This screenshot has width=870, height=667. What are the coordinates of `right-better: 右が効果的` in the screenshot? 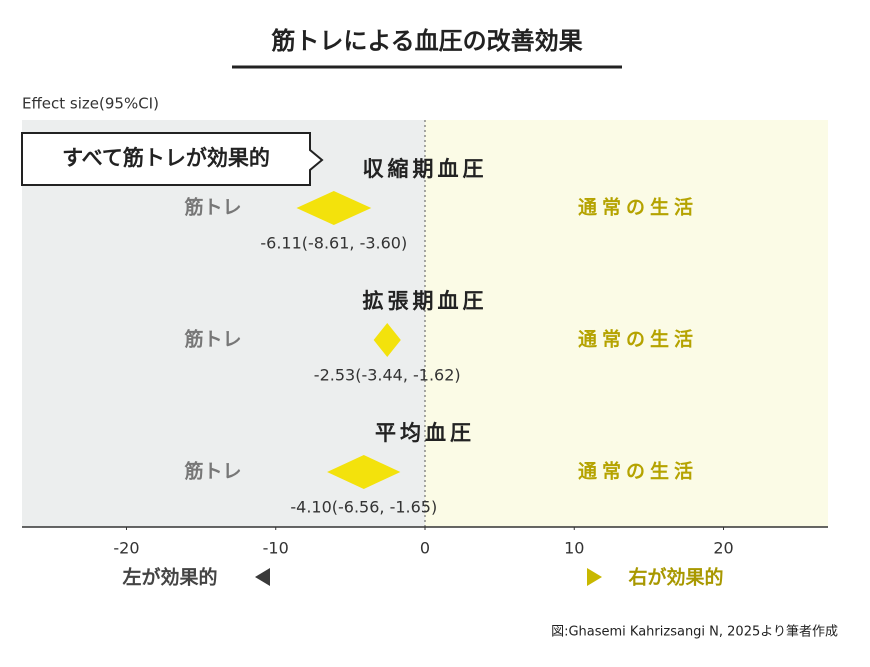 It's located at (675, 577).